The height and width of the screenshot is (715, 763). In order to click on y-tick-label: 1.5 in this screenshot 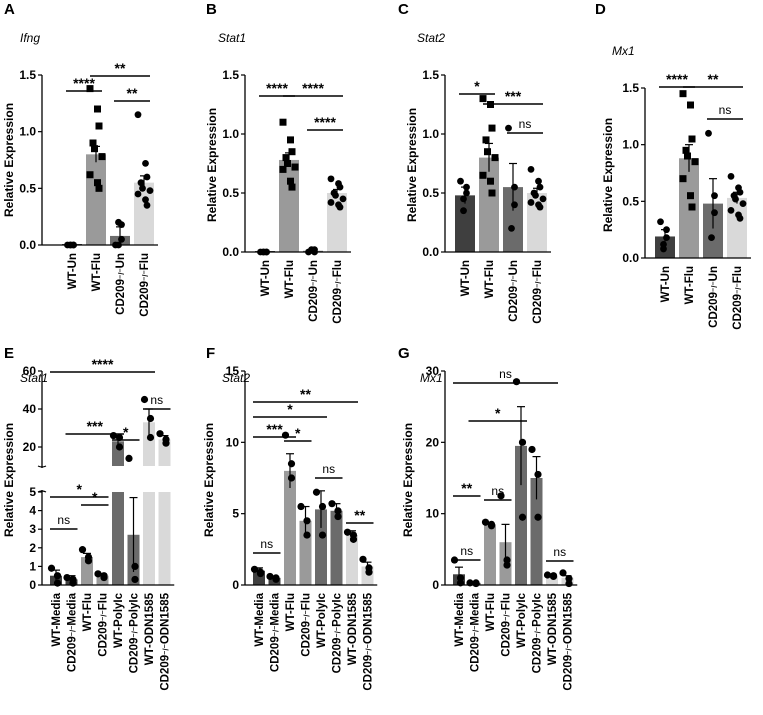, I will do `click(27, 75)`.